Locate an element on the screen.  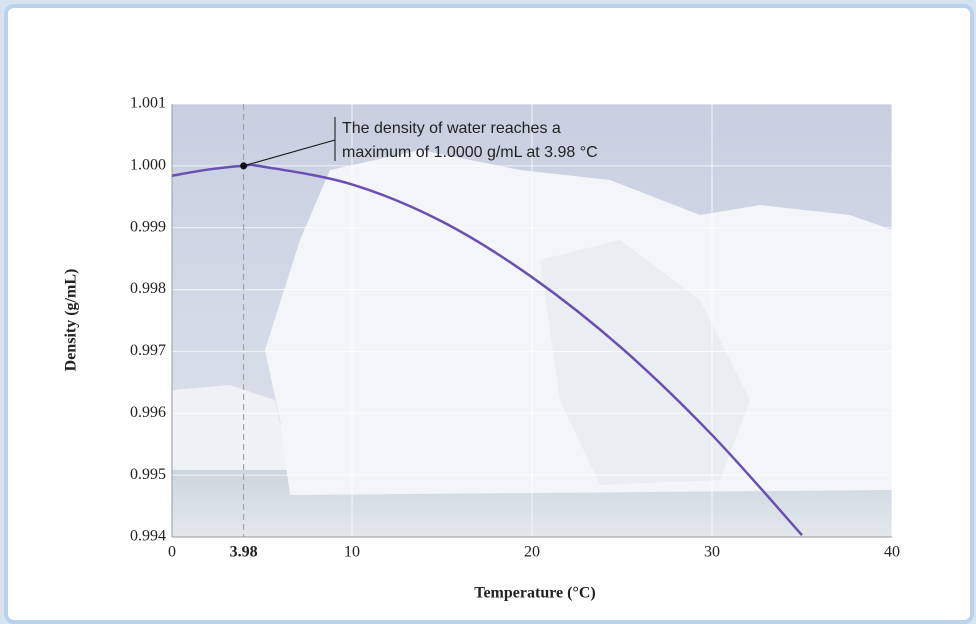
x-tick-label: 20 is located at coordinates (532, 552).